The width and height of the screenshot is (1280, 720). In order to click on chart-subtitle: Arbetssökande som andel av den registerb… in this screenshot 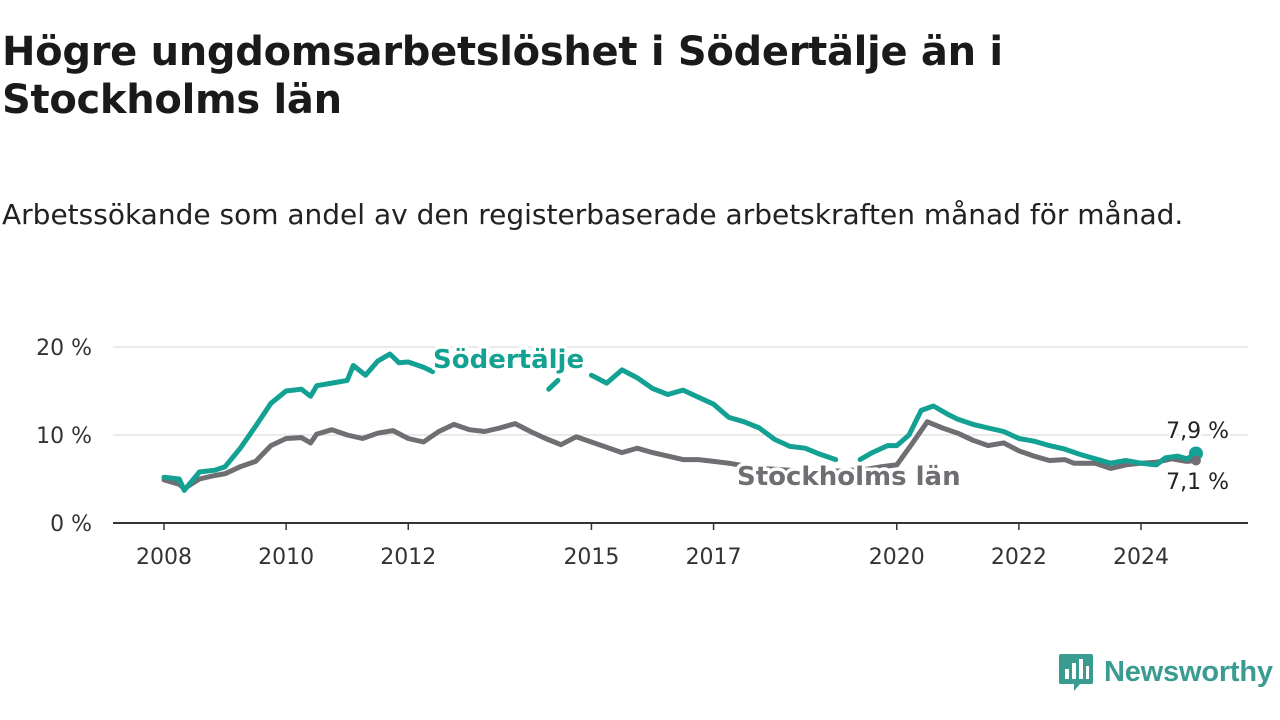, I will do `click(593, 214)`.